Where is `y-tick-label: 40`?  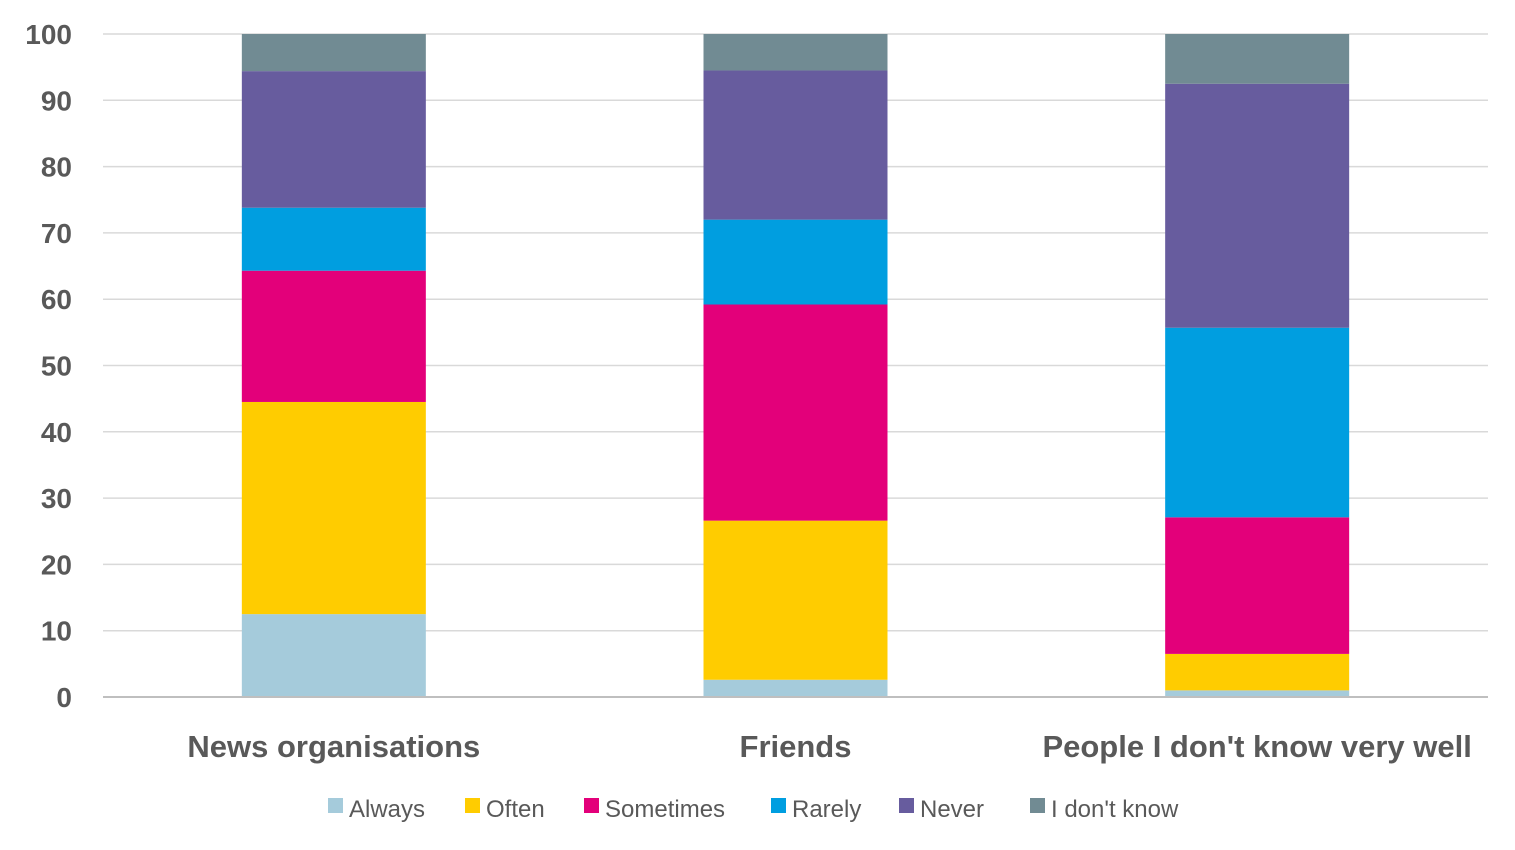
y-tick-label: 40 is located at coordinates (56, 432).